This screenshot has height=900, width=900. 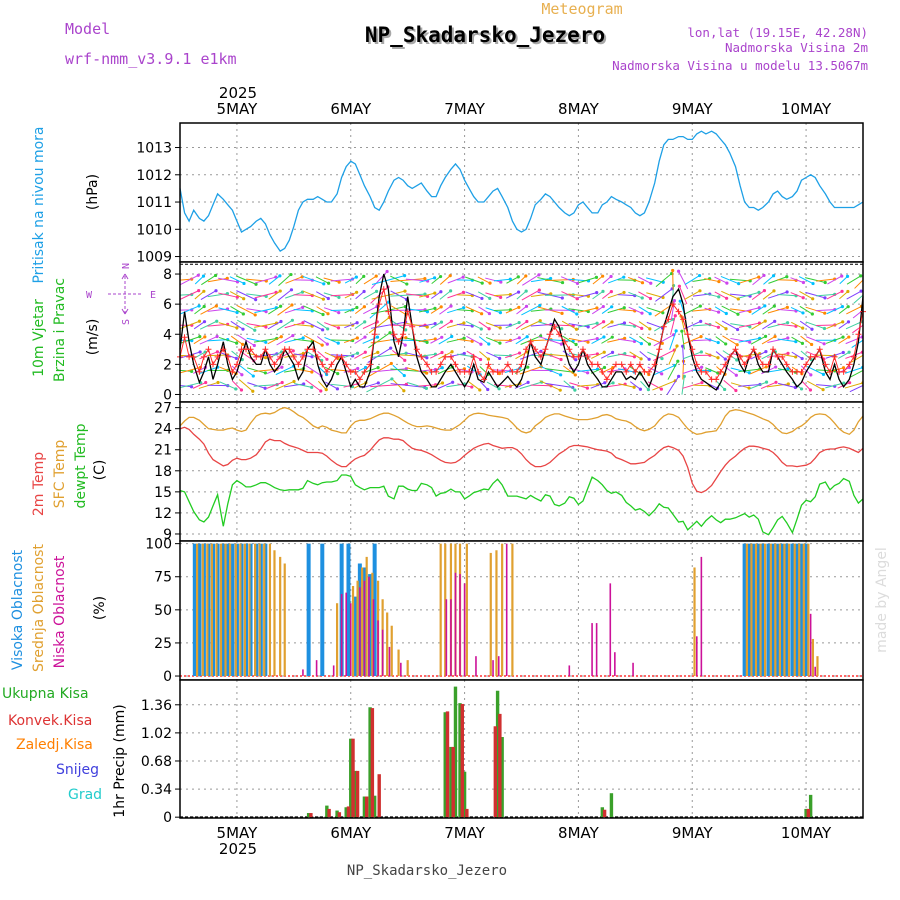 I want to click on y-tick-label: 1.36, so click(x=156, y=706).